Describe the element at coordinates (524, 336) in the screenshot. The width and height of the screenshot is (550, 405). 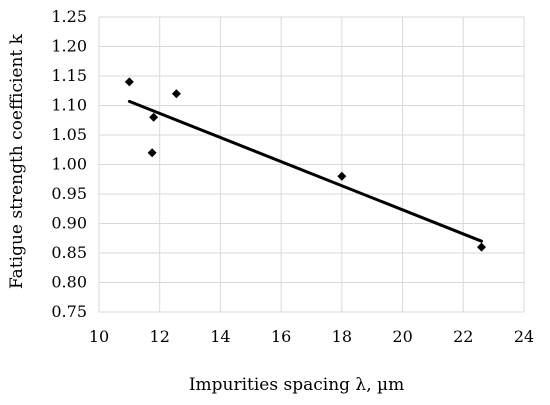
I see `x-tick-label: 24` at that location.